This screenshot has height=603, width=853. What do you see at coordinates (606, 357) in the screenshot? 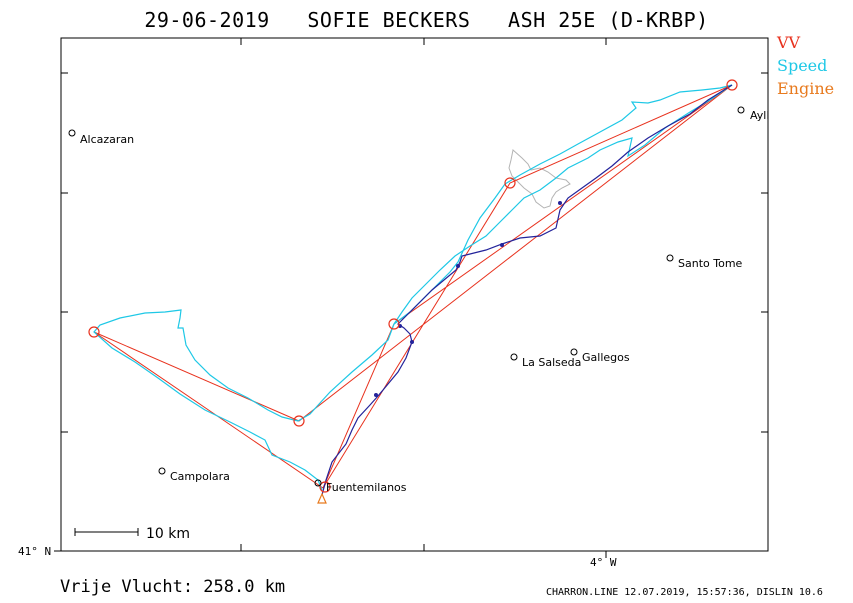
I see `place-gallegos: Gallegos` at bounding box center [606, 357].